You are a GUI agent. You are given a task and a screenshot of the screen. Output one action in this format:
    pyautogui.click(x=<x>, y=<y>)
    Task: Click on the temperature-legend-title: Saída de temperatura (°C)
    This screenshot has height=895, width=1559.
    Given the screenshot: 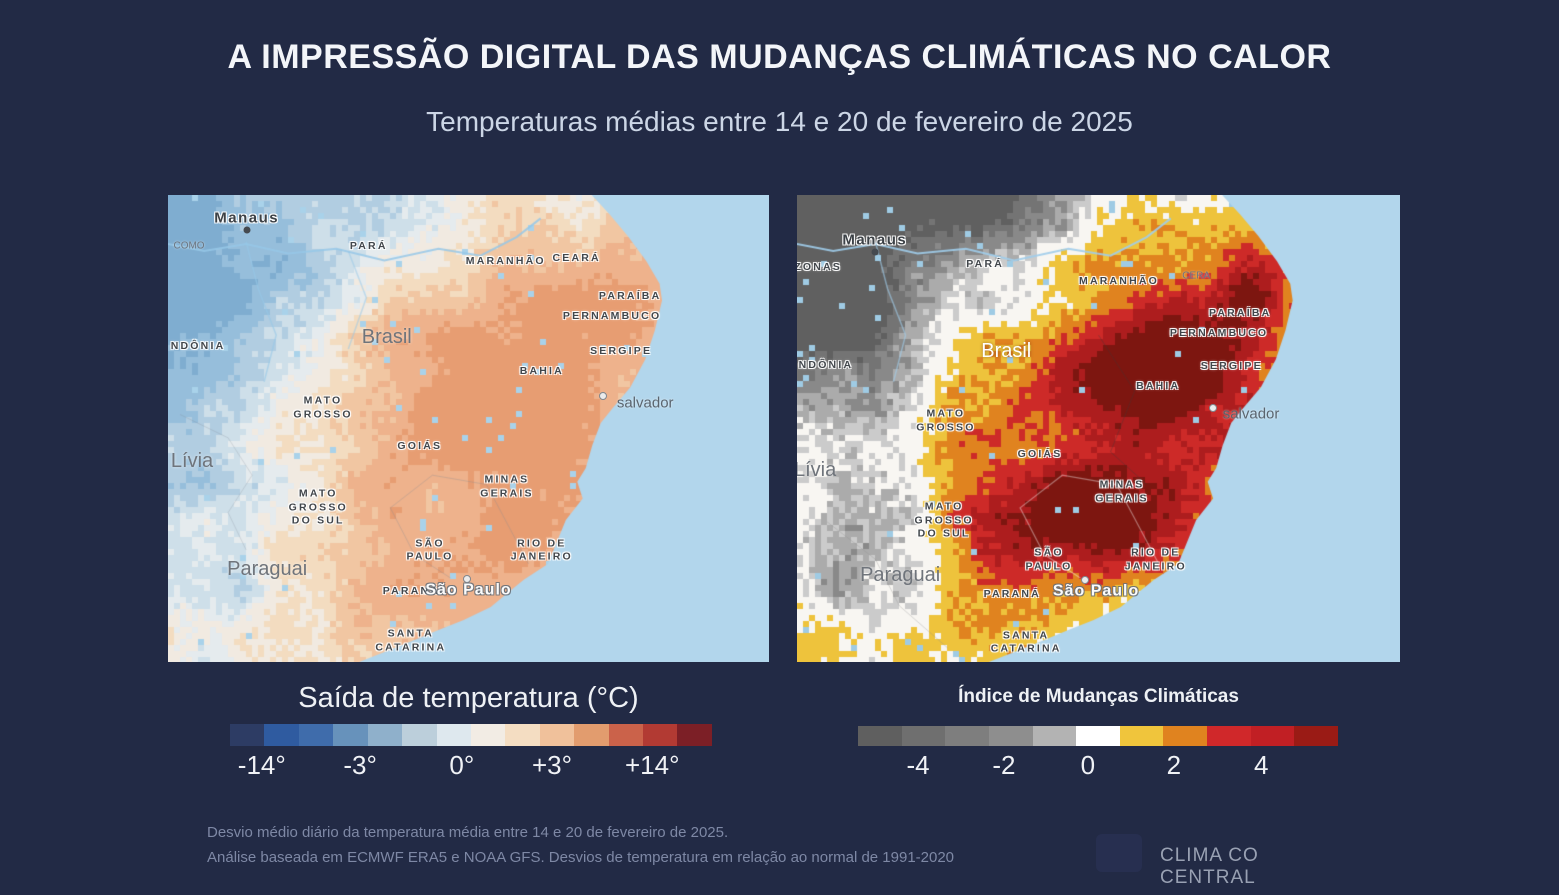 What is the action you would take?
    pyautogui.click(x=468, y=698)
    